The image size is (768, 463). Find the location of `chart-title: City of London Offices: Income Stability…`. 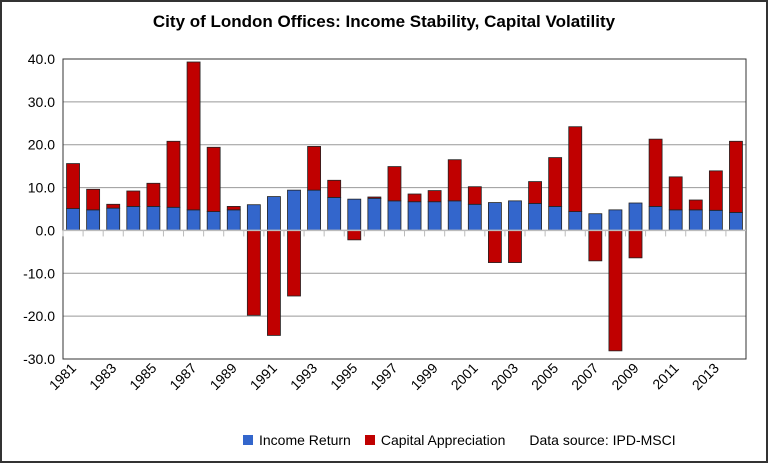

chart-title: City of London Offices: Income Stability… is located at coordinates (384, 21).